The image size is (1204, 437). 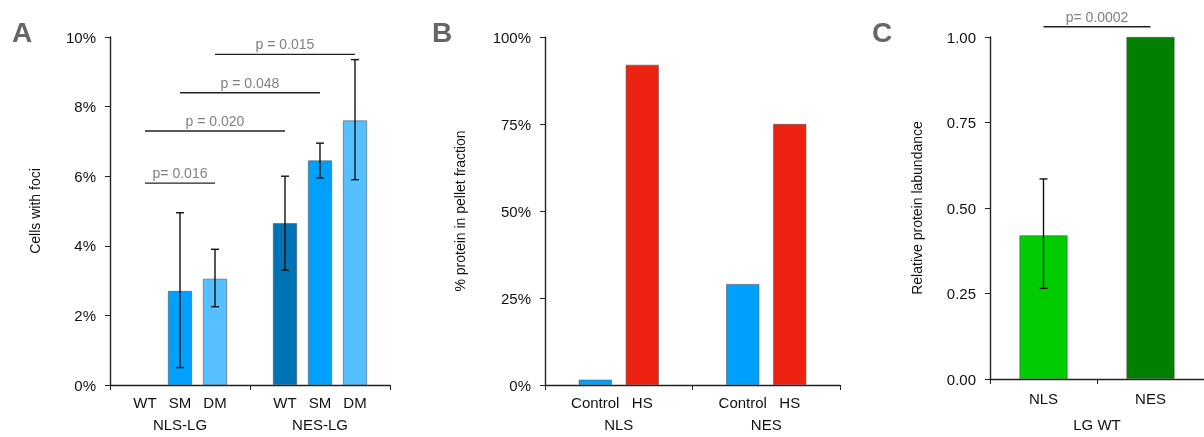 What do you see at coordinates (961, 37) in the screenshot?
I see `y-tick-label: 1.00` at bounding box center [961, 37].